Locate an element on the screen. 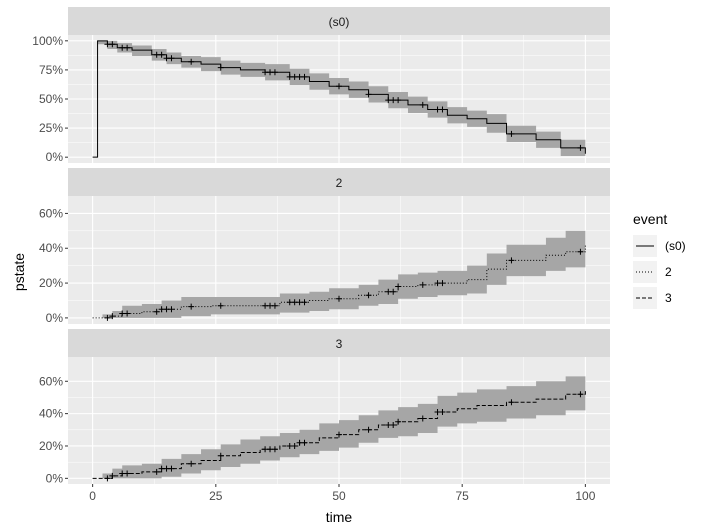  legend-title: event is located at coordinates (650, 219).